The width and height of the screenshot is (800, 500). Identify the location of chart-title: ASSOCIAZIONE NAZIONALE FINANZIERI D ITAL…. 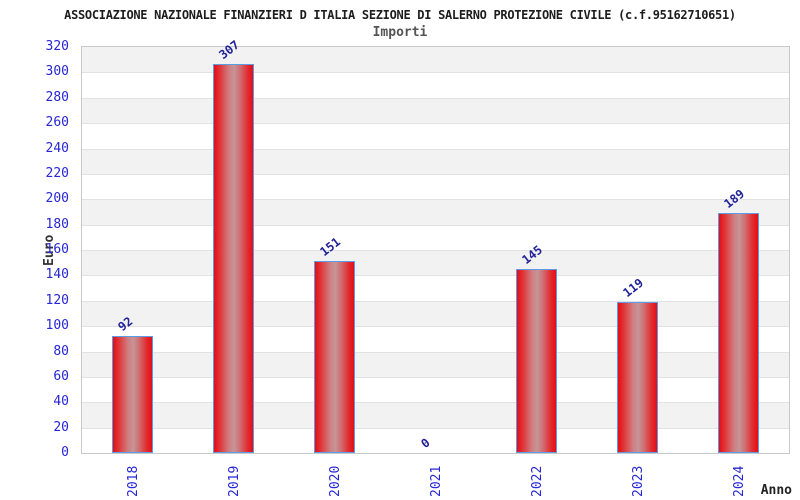
(400, 15).